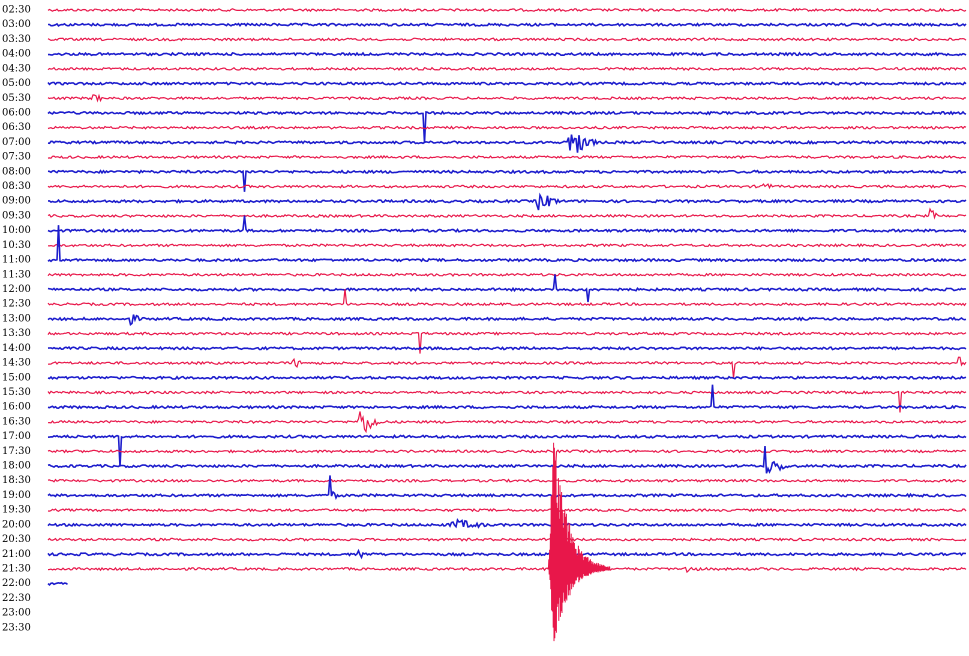 The height and width of the screenshot is (656, 969). I want to click on time-label: 21:00, so click(16, 554).